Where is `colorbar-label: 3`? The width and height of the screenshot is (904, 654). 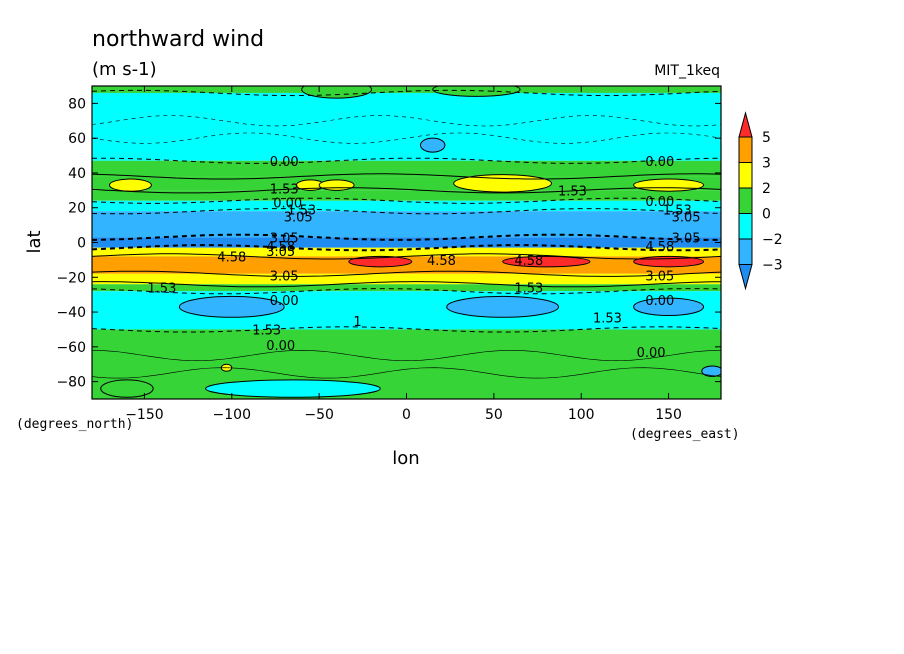 colorbar-label: 3 is located at coordinates (766, 164).